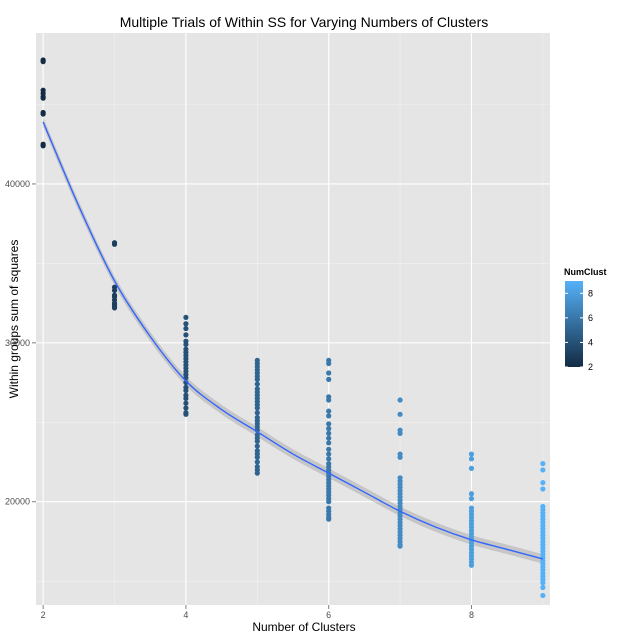  I want to click on y-axis-ticks: 20000 30000 40000, so click(20, 343).